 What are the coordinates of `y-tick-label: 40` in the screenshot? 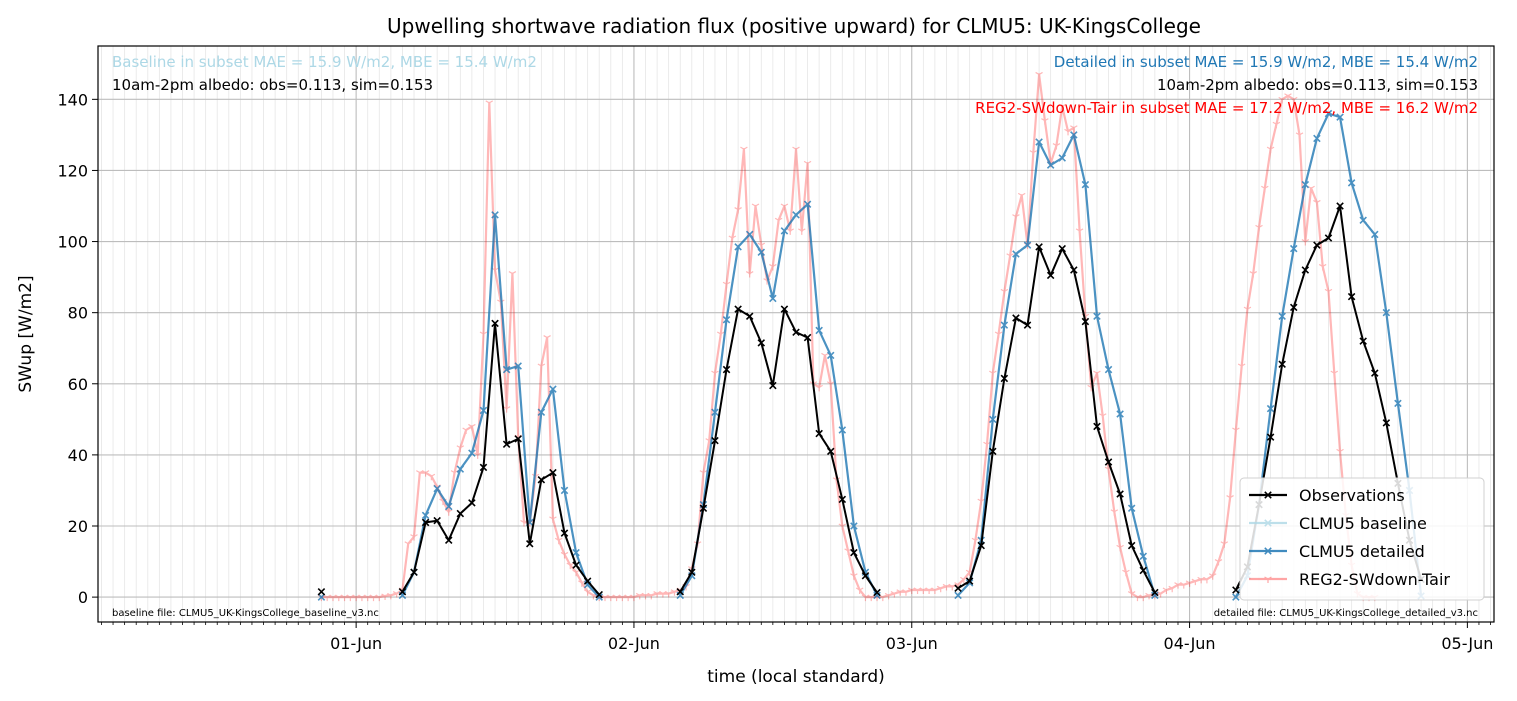 It's located at (78, 455).